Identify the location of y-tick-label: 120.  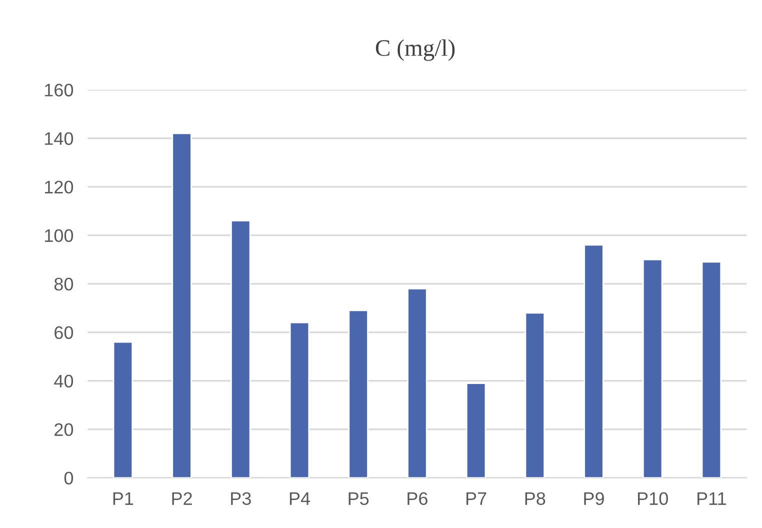
(59, 187).